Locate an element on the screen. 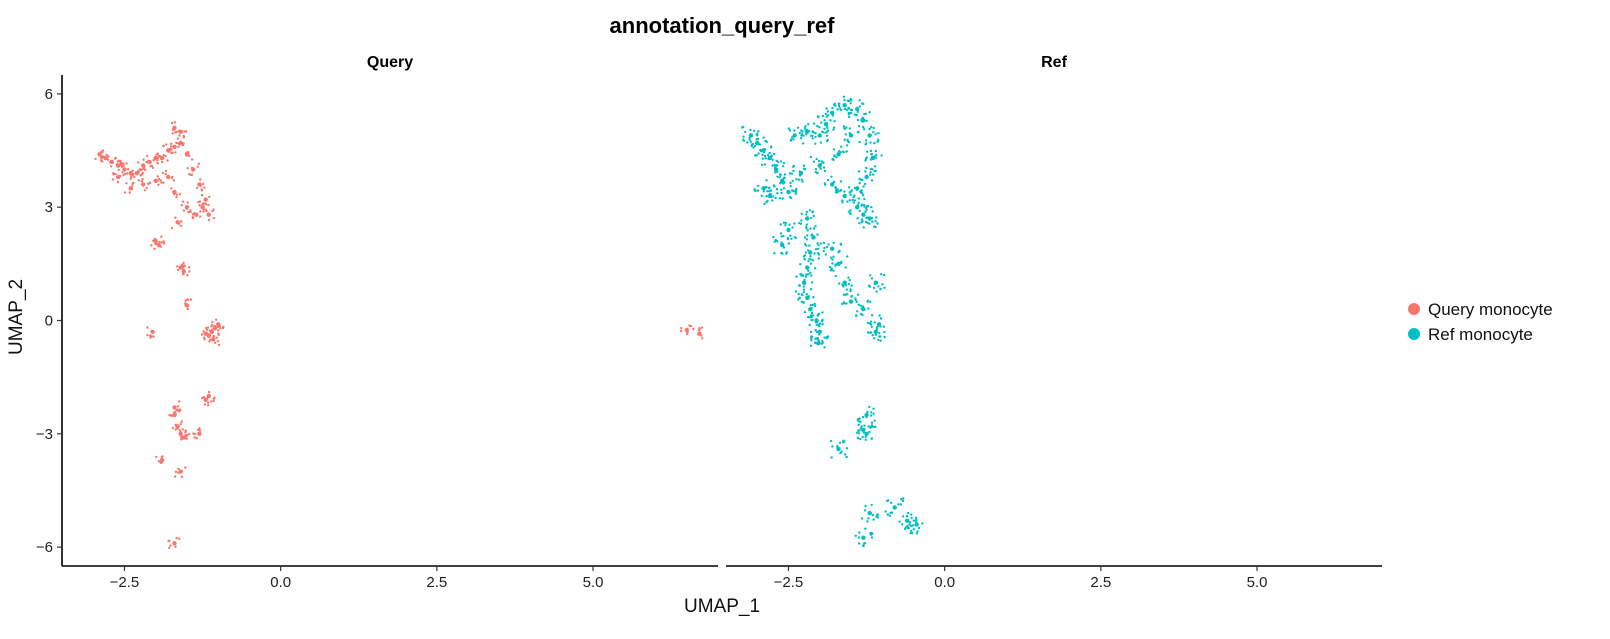 The width and height of the screenshot is (1610, 639). x-tick-label: −2.5 is located at coordinates (125, 582).